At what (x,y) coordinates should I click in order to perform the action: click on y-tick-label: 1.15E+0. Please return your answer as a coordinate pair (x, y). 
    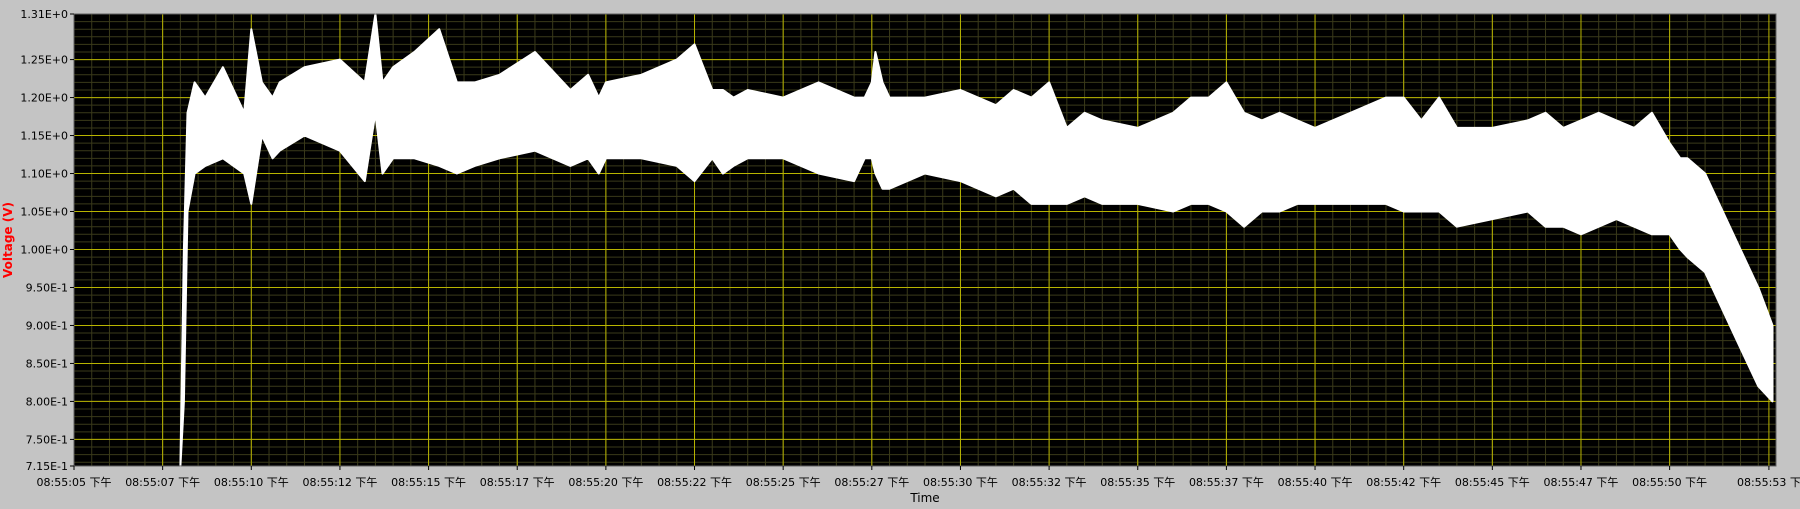
    Looking at the image, I should click on (44, 136).